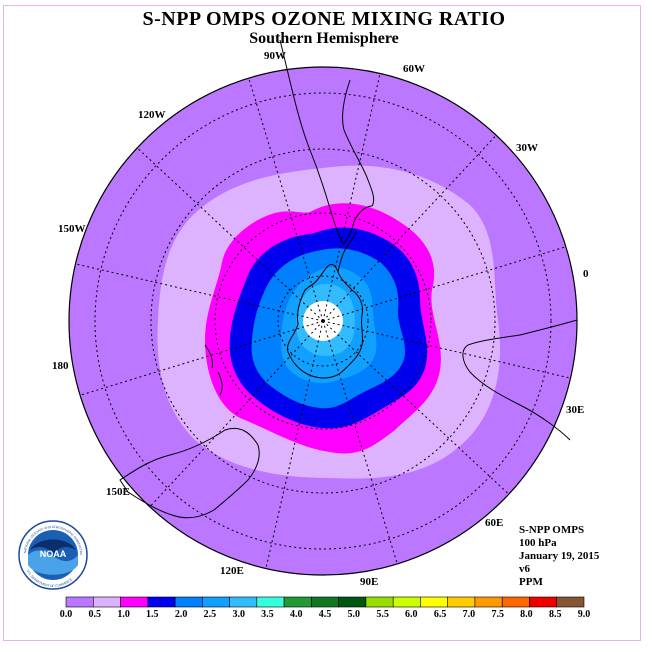 Image resolution: width=648 pixels, height=648 pixels. Describe the element at coordinates (354, 614) in the screenshot. I see `colorbar-tick-label: 5.0` at that location.